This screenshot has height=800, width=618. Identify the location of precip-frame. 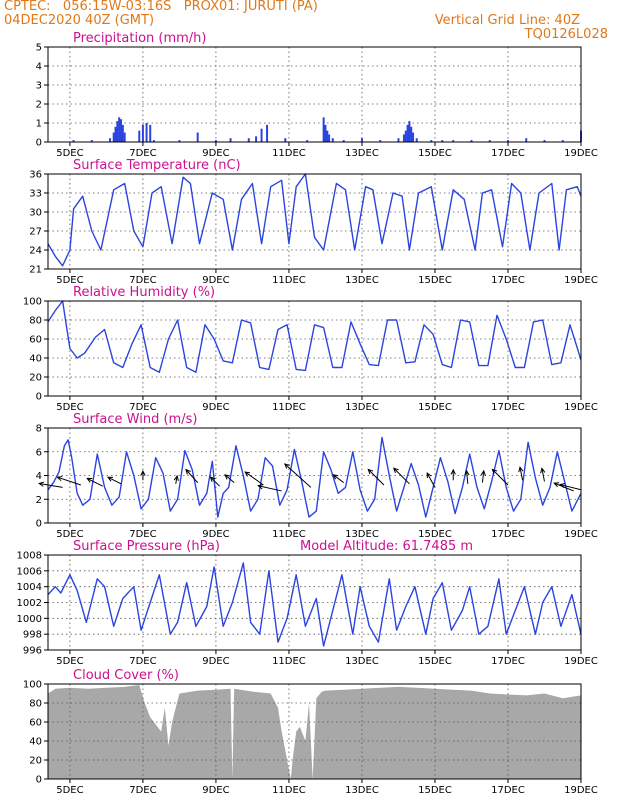
(314, 94).